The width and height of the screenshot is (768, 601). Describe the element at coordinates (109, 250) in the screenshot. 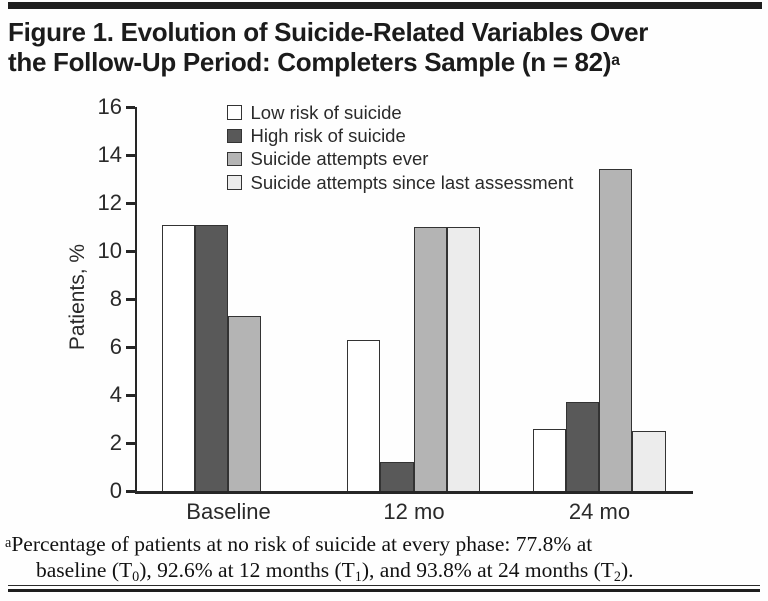

I see `y-tick-label: 10` at that location.